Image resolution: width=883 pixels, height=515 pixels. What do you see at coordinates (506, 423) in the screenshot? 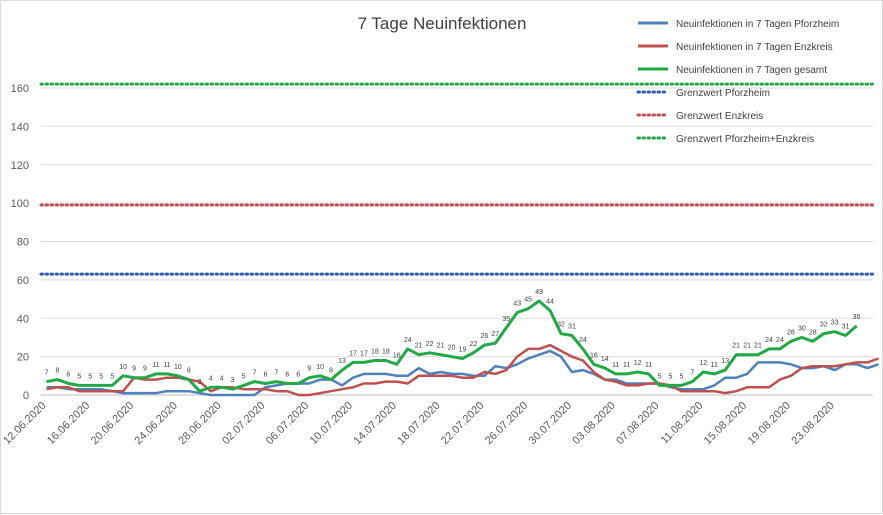
I see `x-tick-label: 26.07.2020` at bounding box center [506, 423].